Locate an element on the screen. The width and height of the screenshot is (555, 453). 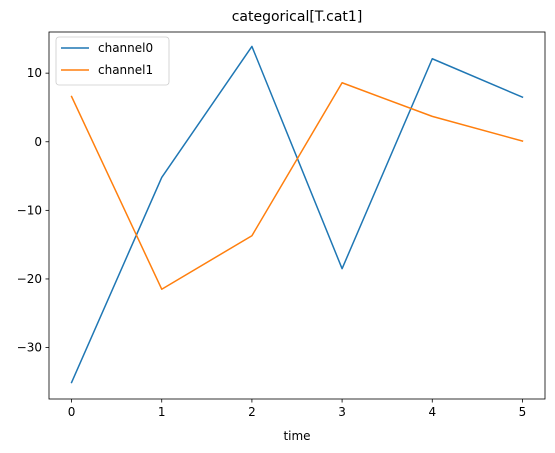
legend-box is located at coordinates (112, 61).